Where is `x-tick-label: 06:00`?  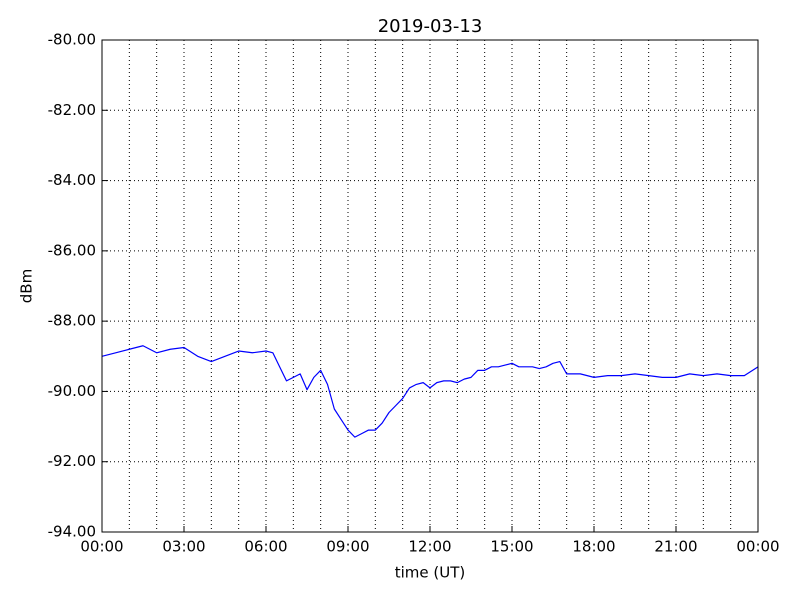
x-tick-label: 06:00 is located at coordinates (265, 547).